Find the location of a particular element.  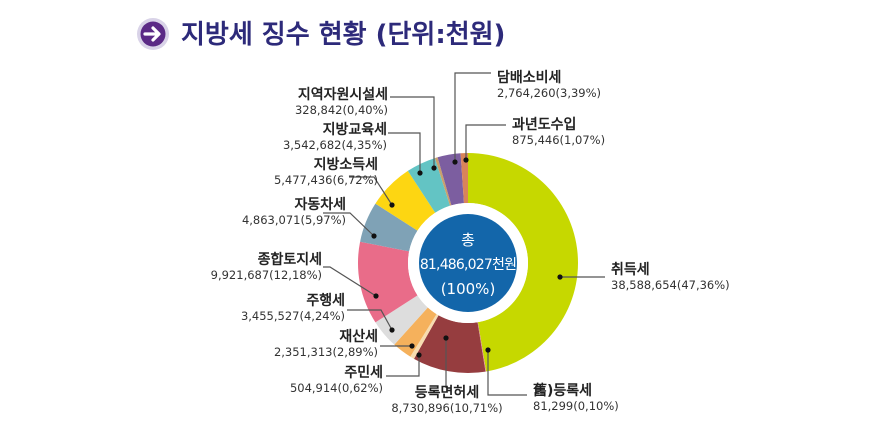

slice-label: 재산세 2,351,313(2,89%) is located at coordinates (319, 345).